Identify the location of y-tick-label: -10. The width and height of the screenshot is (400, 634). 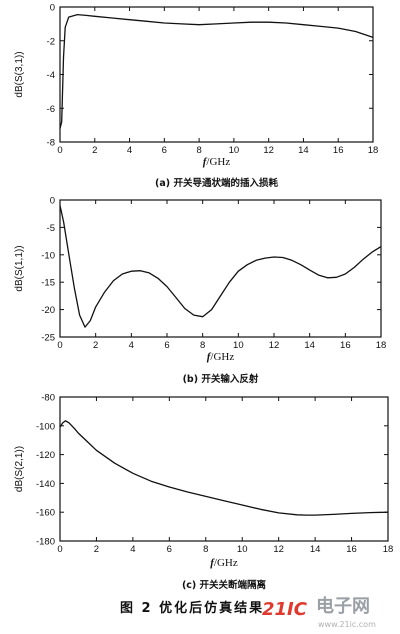
(48, 255).